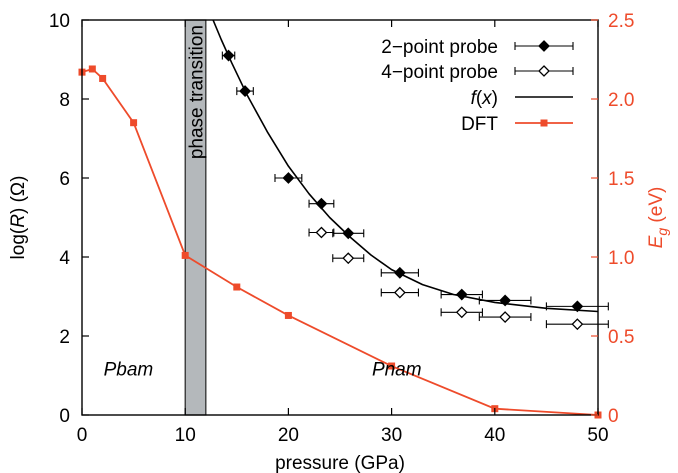 The image size is (678, 473). I want to click on x-tick-label: 0, so click(82, 435).